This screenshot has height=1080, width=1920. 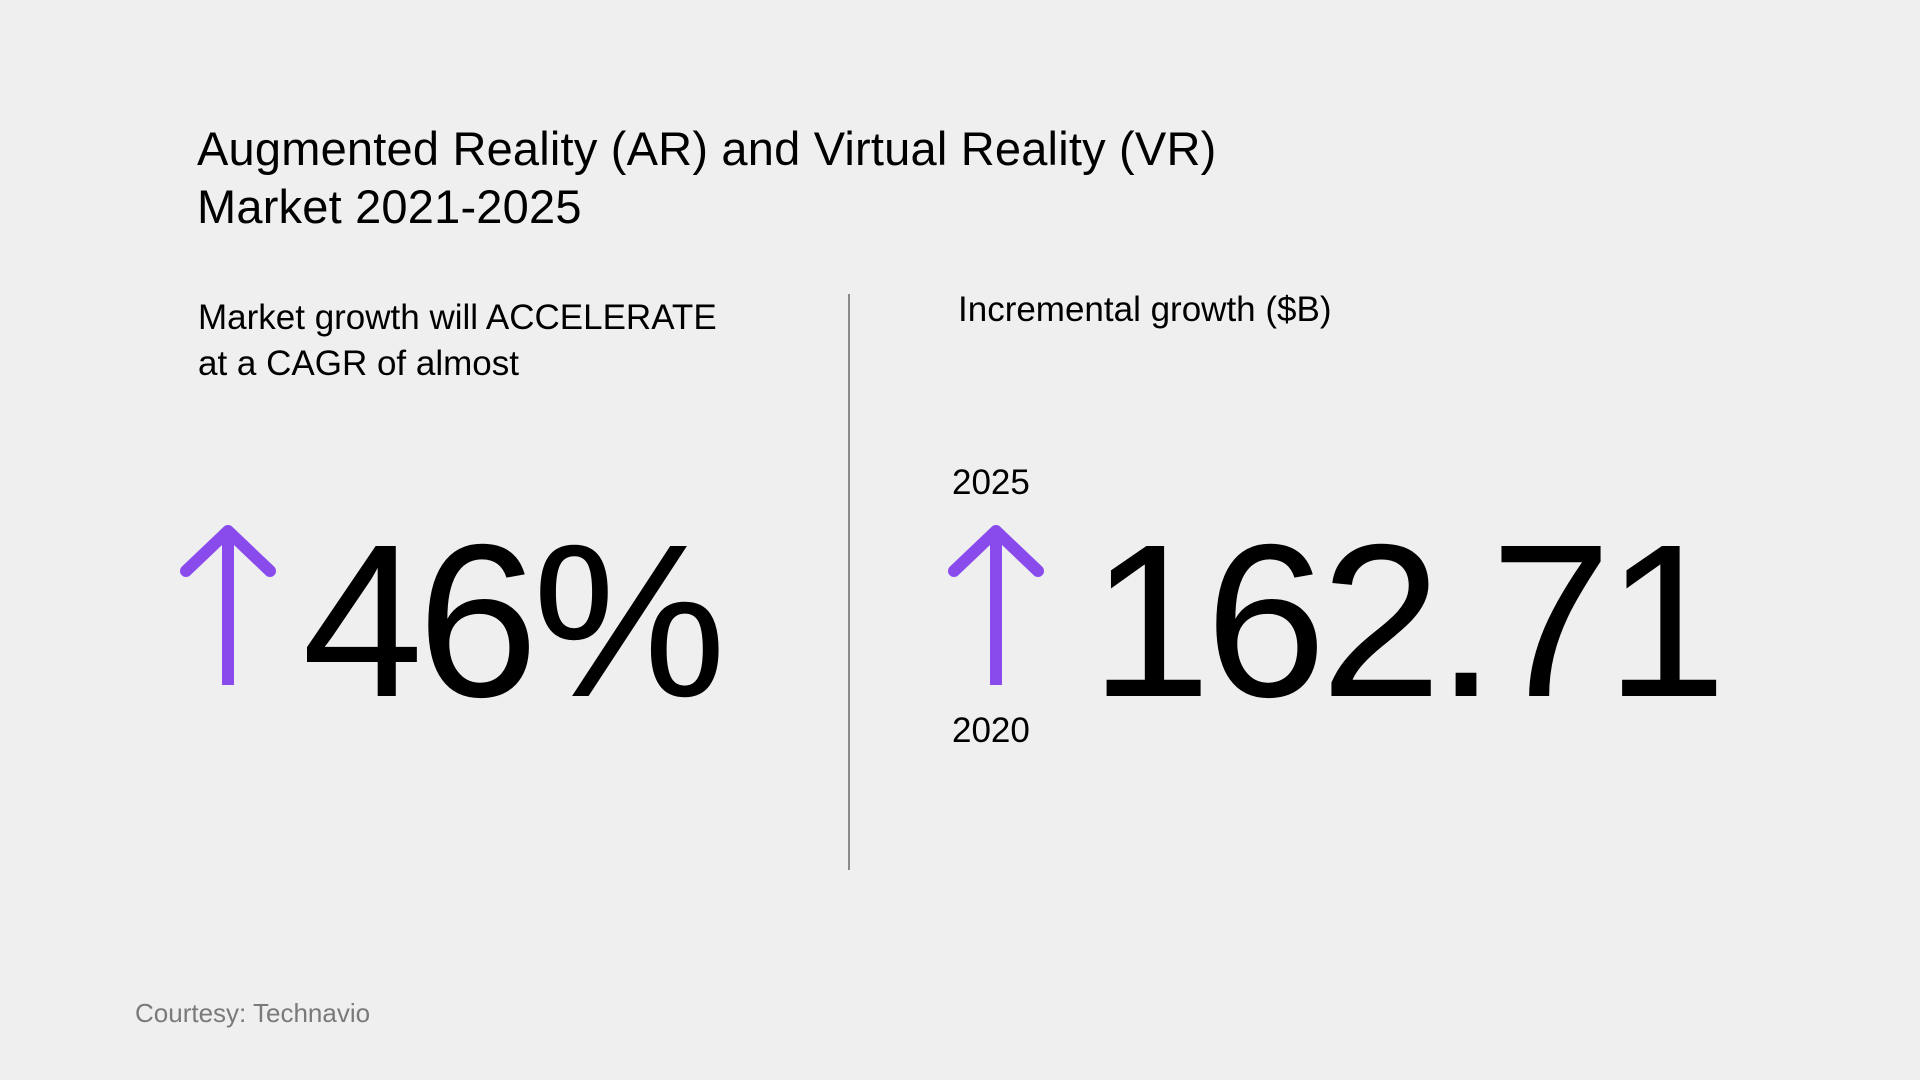 I want to click on incremental-growth-label: Incremental growth ($B), so click(x=1145, y=309).